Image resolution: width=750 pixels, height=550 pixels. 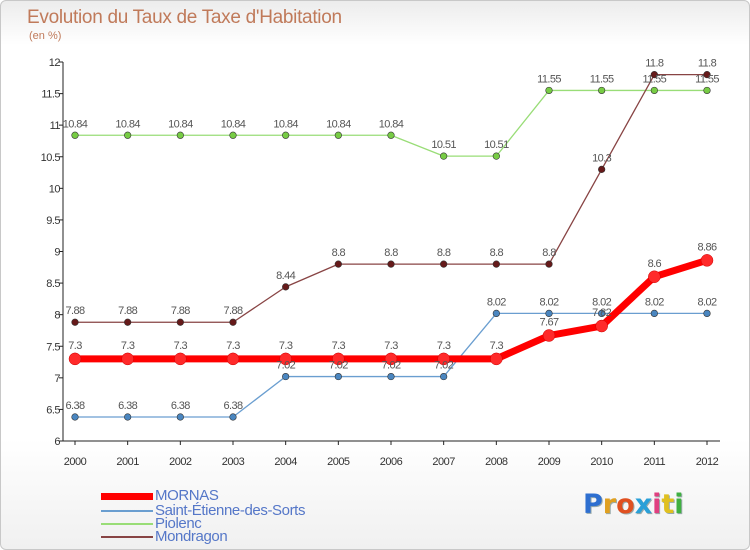 What do you see at coordinates (57, 316) in the screenshot?
I see `y-tick-label: 8` at bounding box center [57, 316].